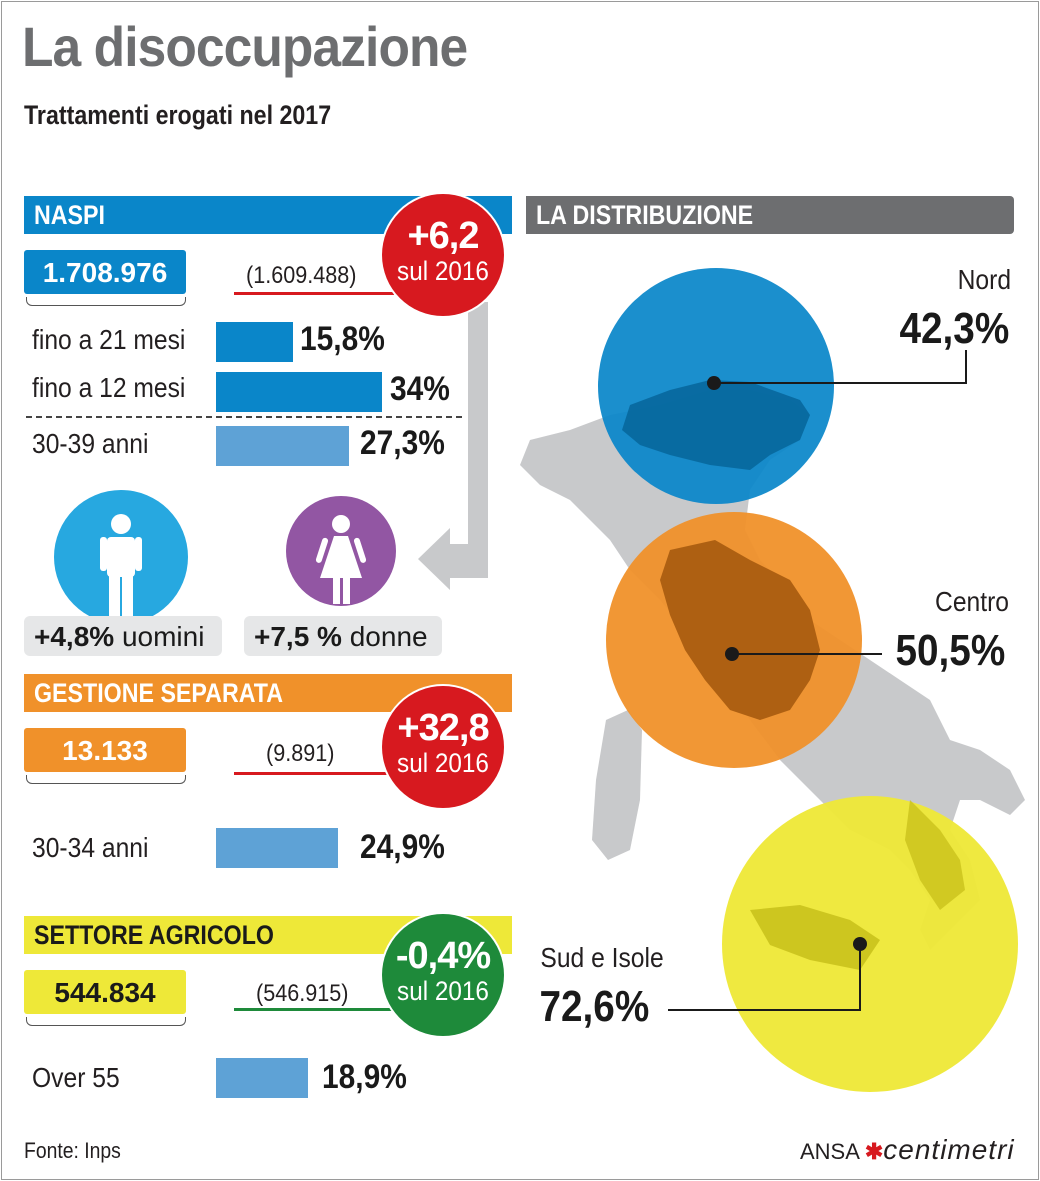  What do you see at coordinates (402, 443) in the screenshot?
I see `naspi-row-value-2: 27,3%` at bounding box center [402, 443].